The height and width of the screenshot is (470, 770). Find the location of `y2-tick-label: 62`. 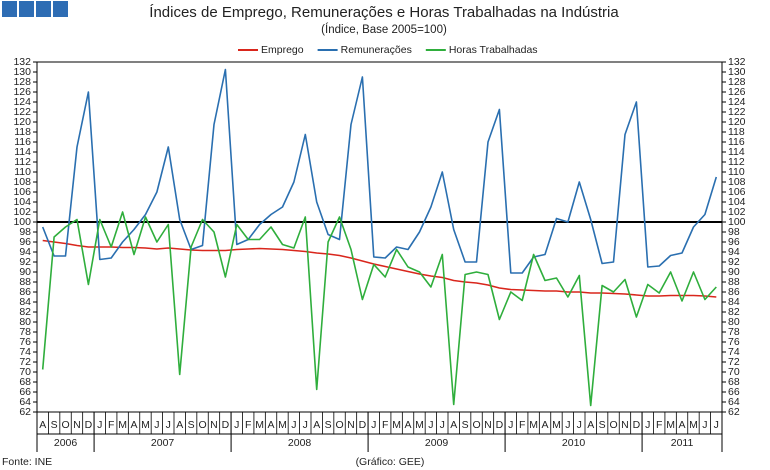

y2-tick-label: 62 is located at coordinates (734, 412).